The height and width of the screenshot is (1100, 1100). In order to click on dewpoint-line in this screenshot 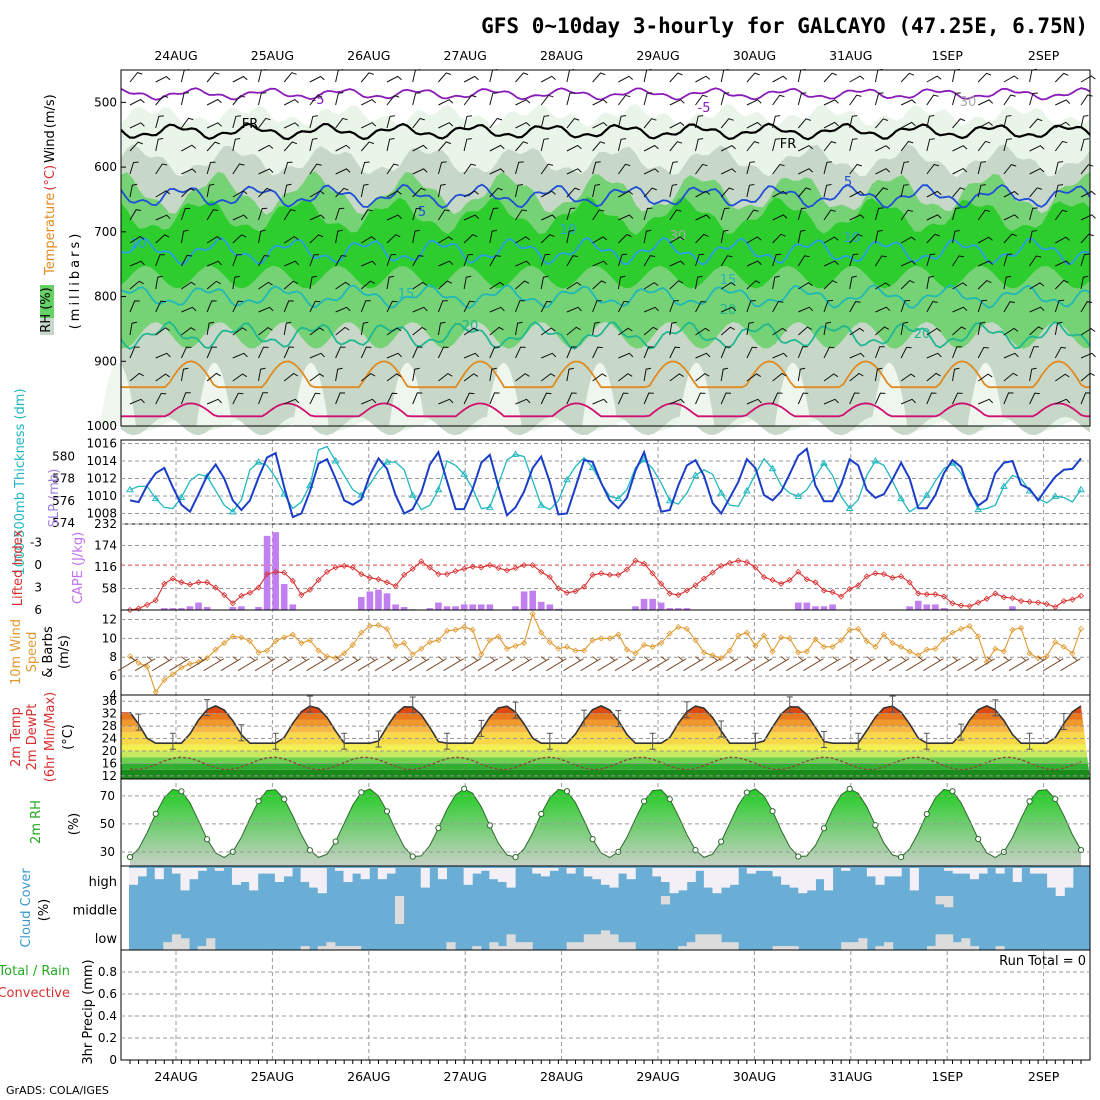, I will do `click(605, 763)`.